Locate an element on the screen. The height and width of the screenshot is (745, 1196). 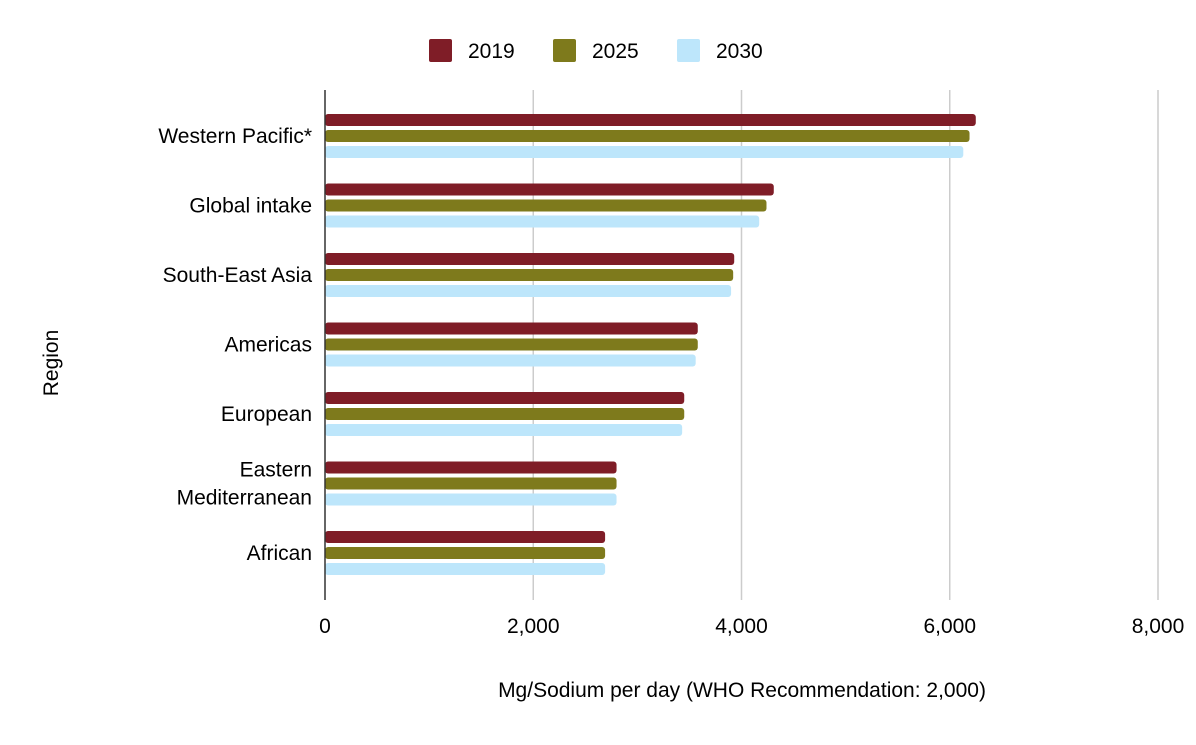
legend-swatch-2025 is located at coordinates (564, 50).